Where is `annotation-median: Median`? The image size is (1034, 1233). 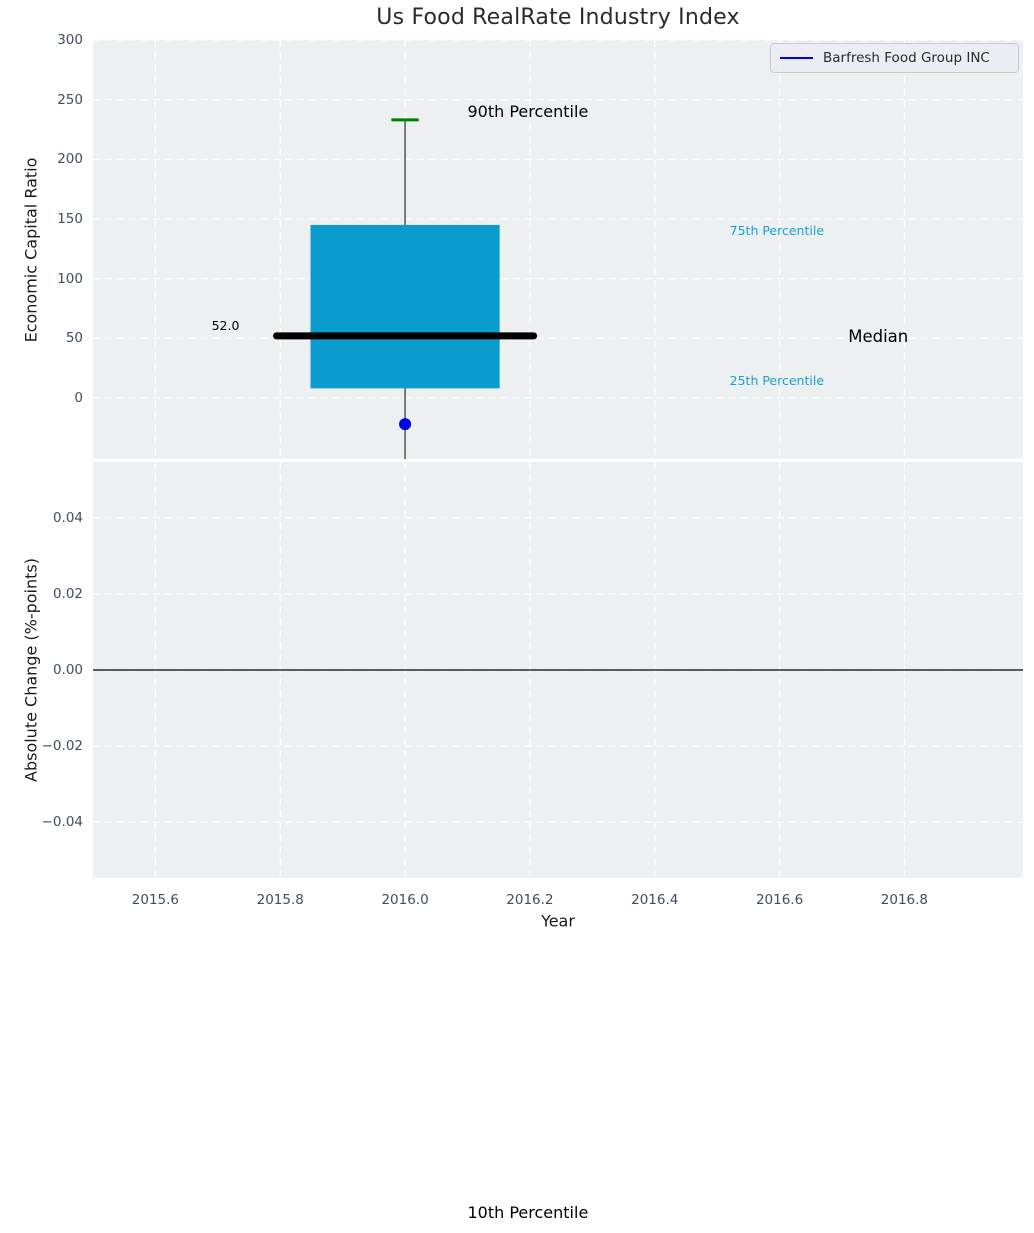 annotation-median: Median is located at coordinates (878, 337).